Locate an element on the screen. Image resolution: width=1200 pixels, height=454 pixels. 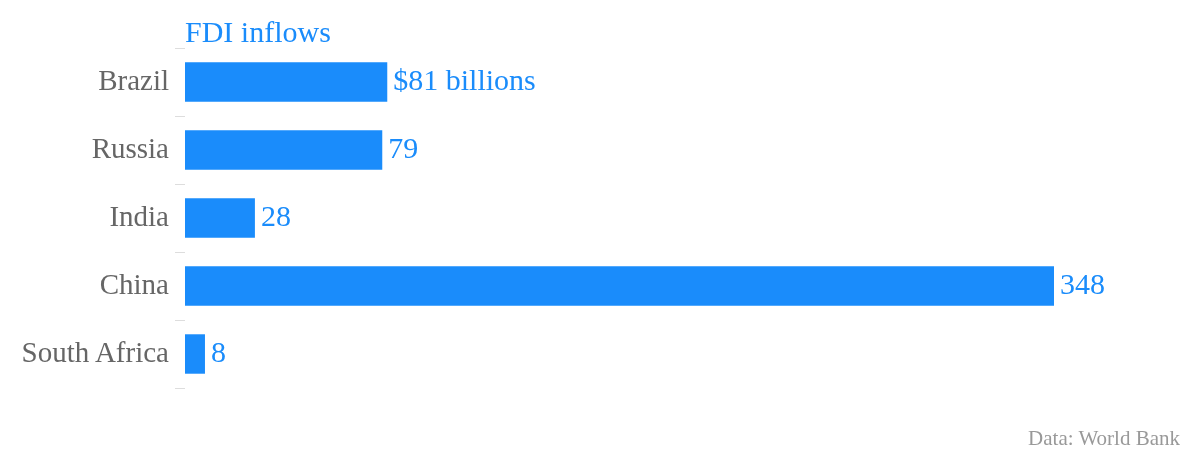
chart-title: FDI inflows is located at coordinates (257, 31).